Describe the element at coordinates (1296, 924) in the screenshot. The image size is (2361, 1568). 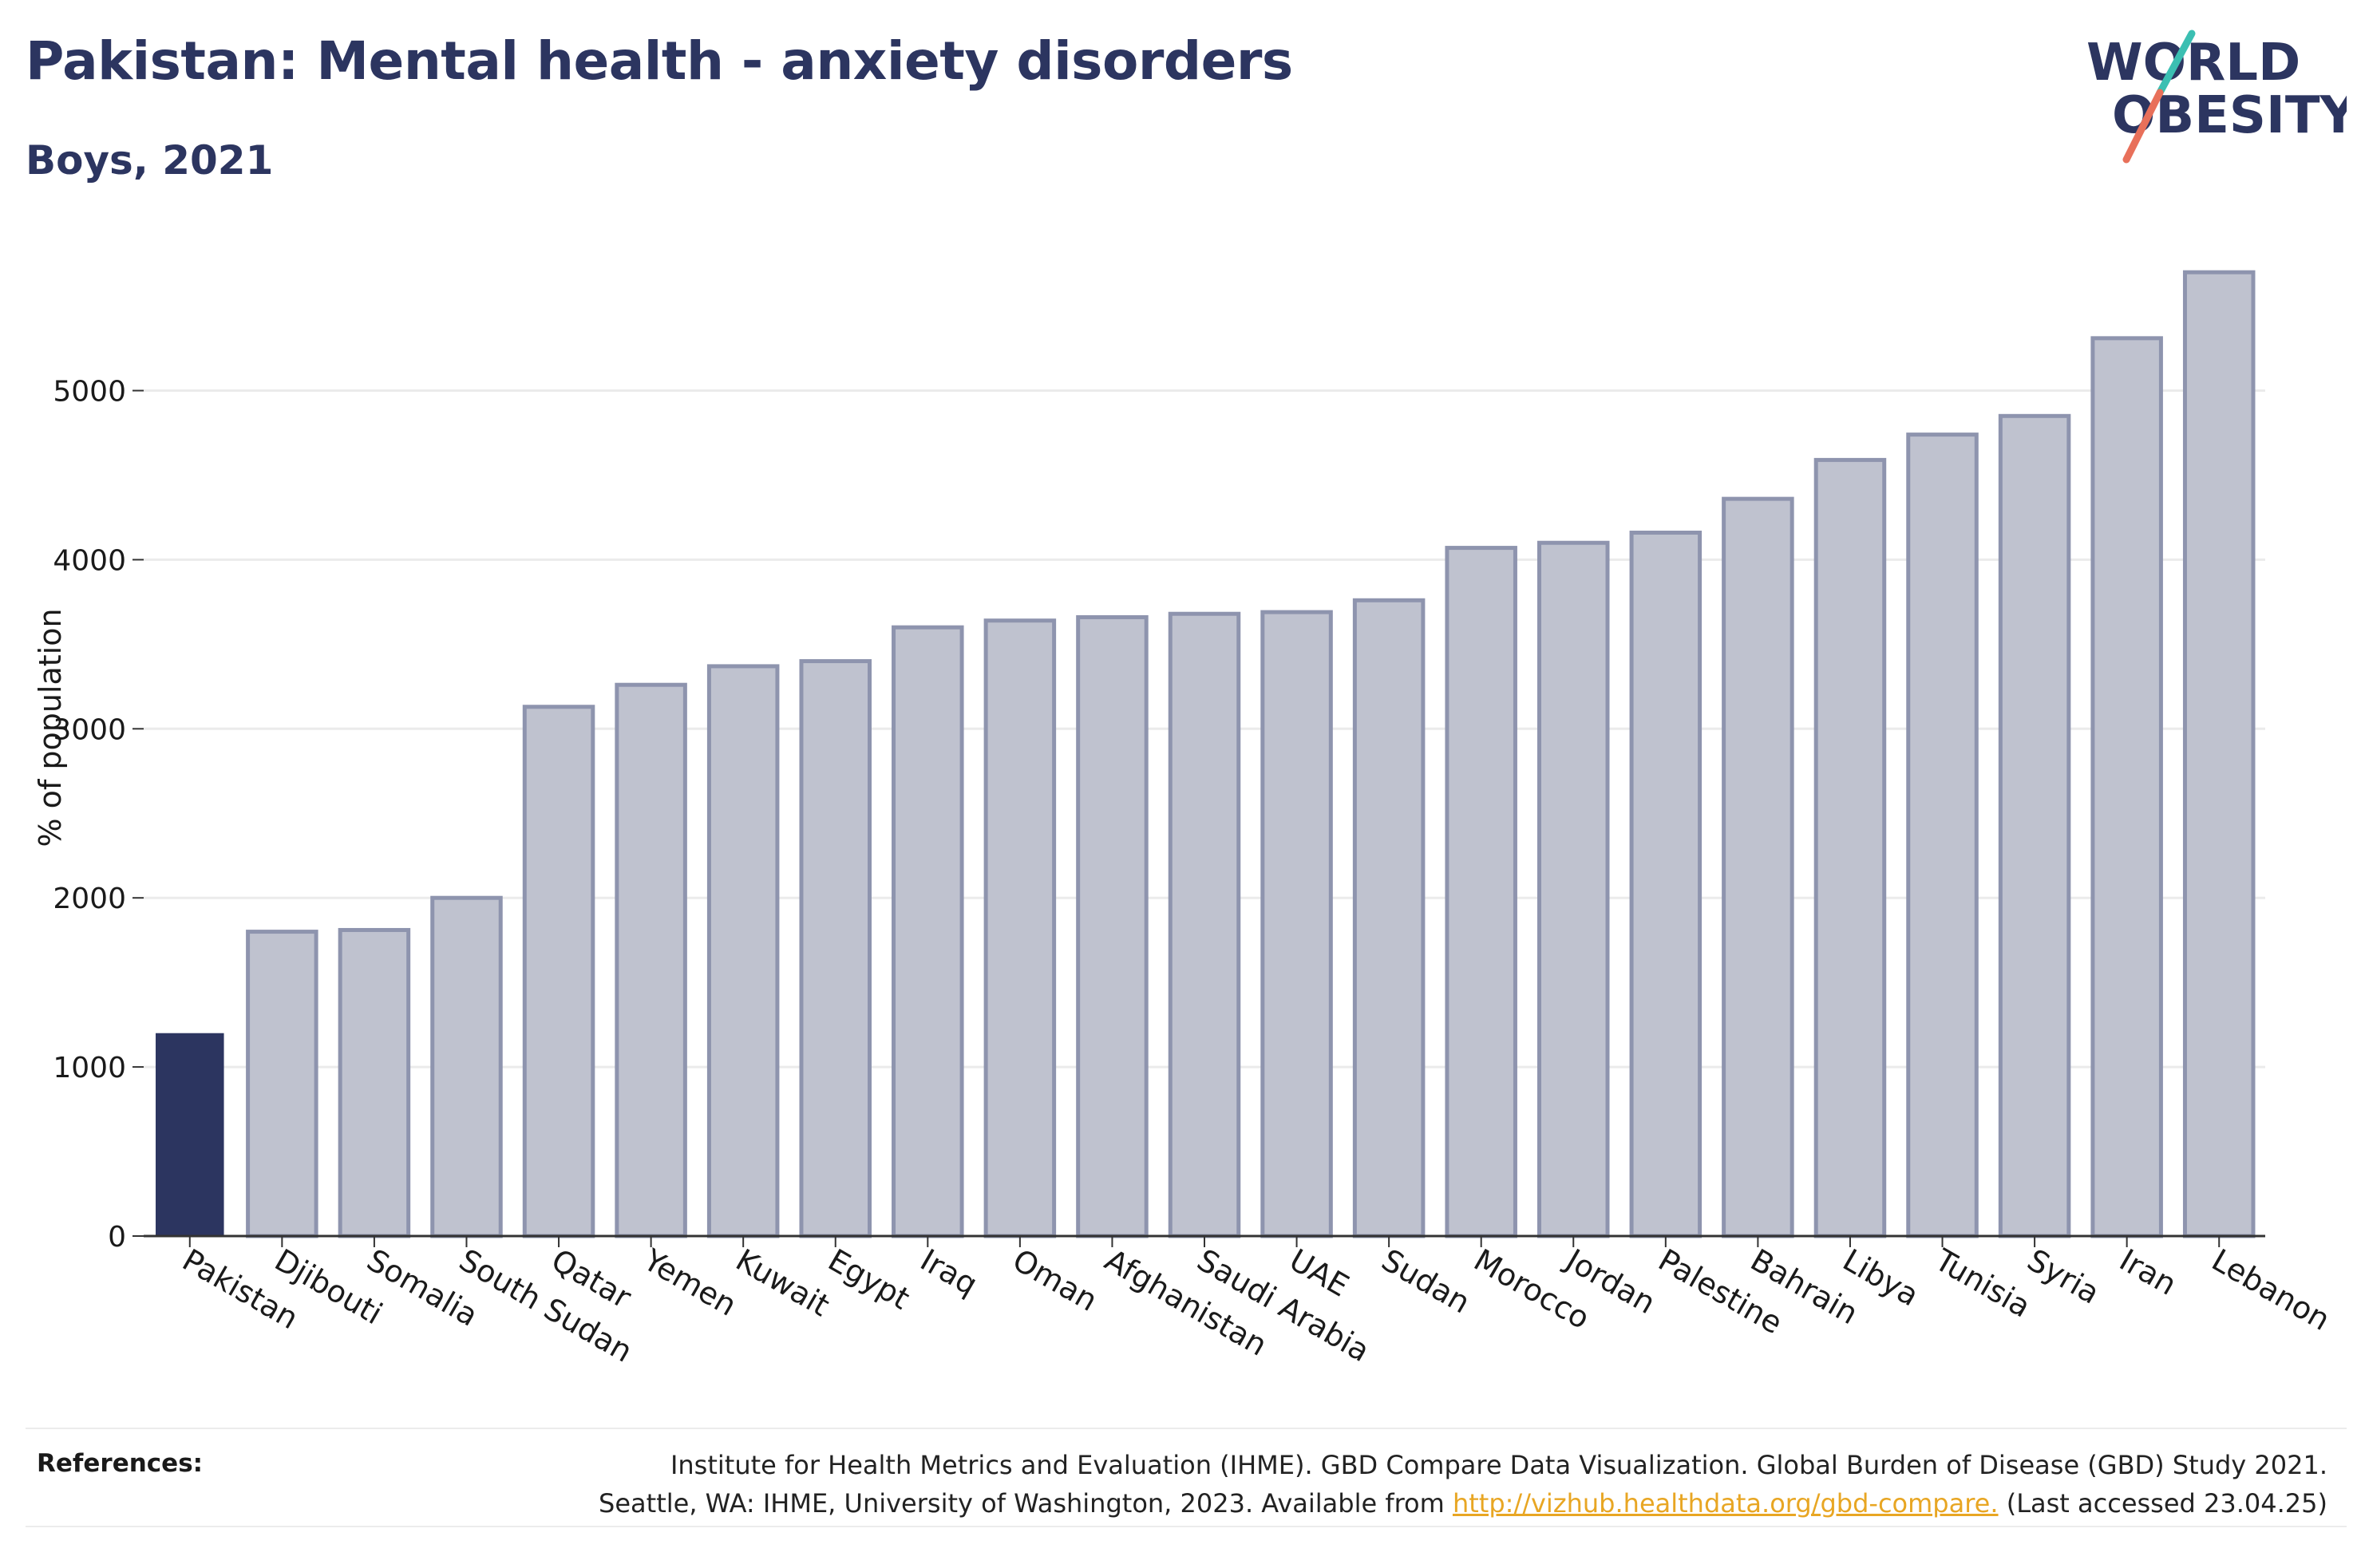
I see `bar-uae` at that location.